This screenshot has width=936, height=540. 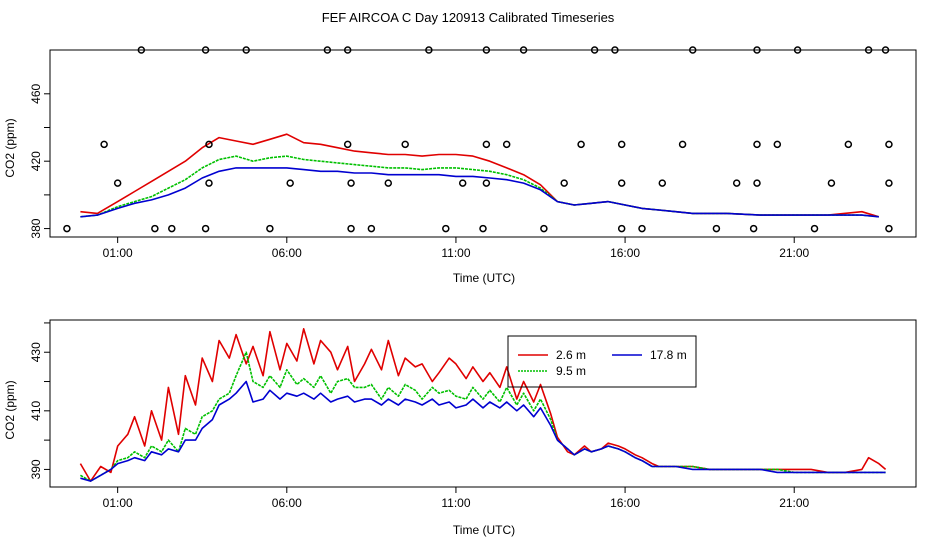 I want to click on top-panel-xlabel: Time (UTC), so click(x=484, y=278).